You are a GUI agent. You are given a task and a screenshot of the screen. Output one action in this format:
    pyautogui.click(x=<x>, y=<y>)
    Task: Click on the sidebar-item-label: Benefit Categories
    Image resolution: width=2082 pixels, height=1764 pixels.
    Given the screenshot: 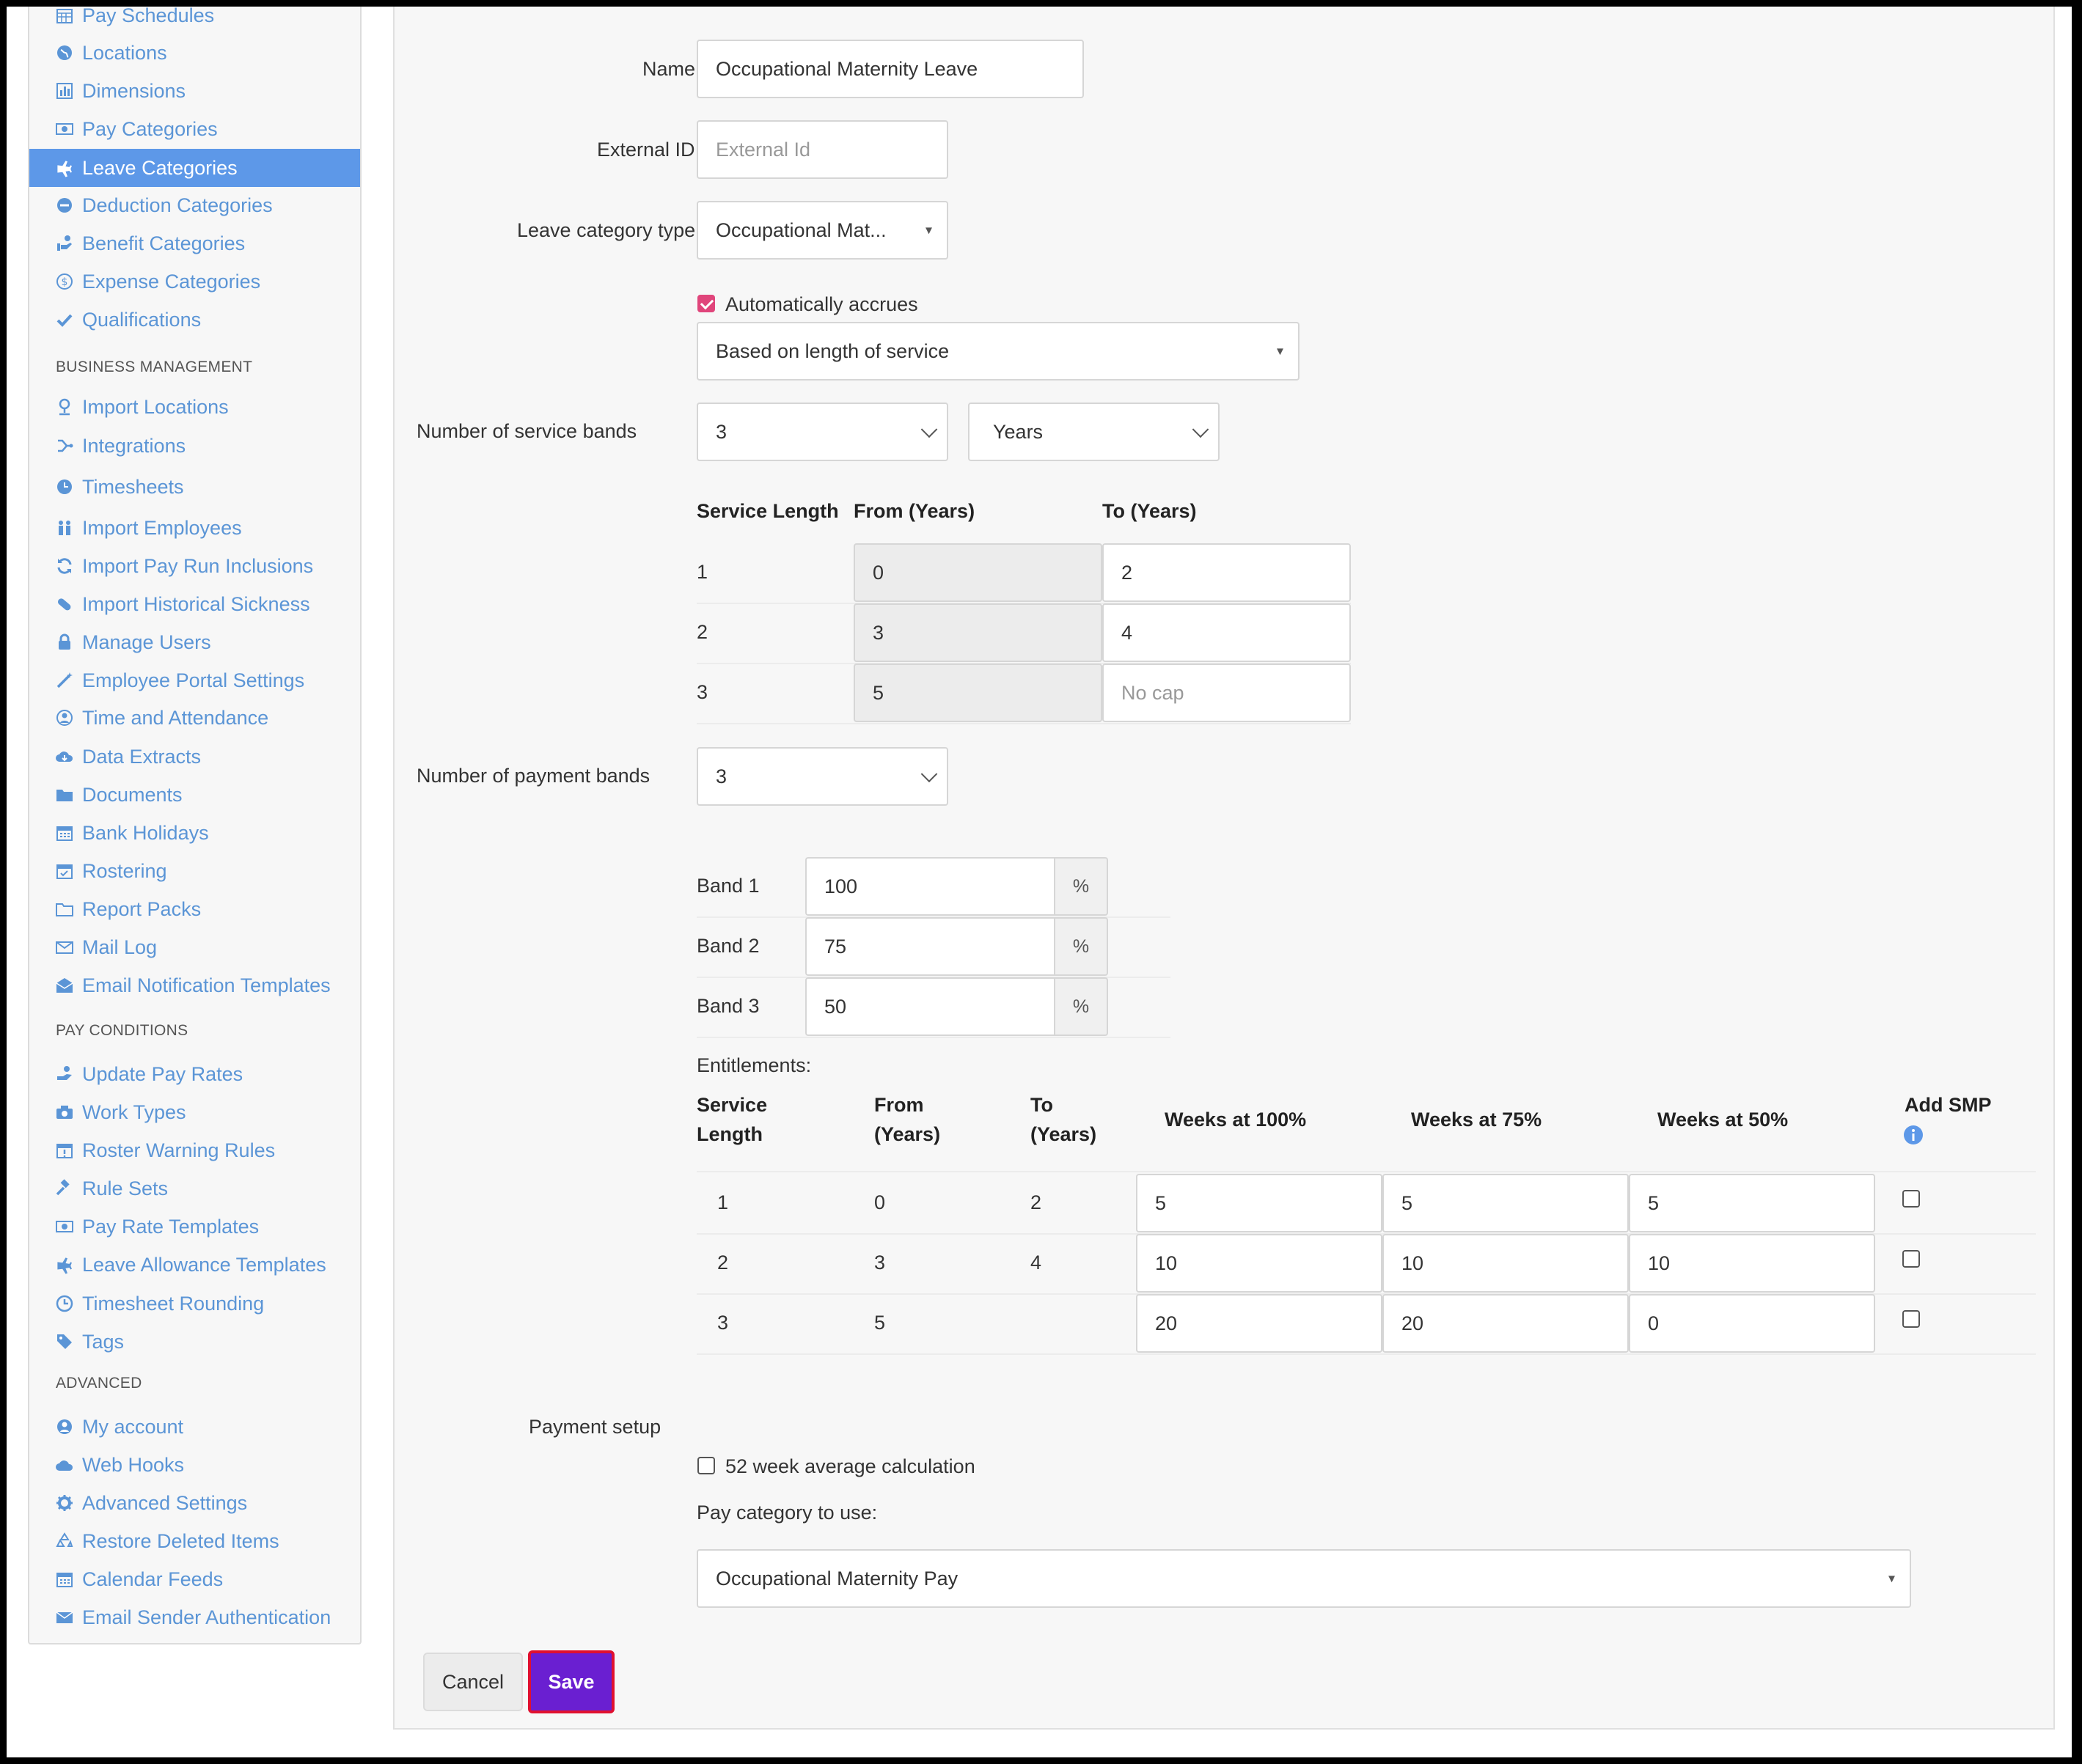 What is the action you would take?
    pyautogui.click(x=164, y=243)
    